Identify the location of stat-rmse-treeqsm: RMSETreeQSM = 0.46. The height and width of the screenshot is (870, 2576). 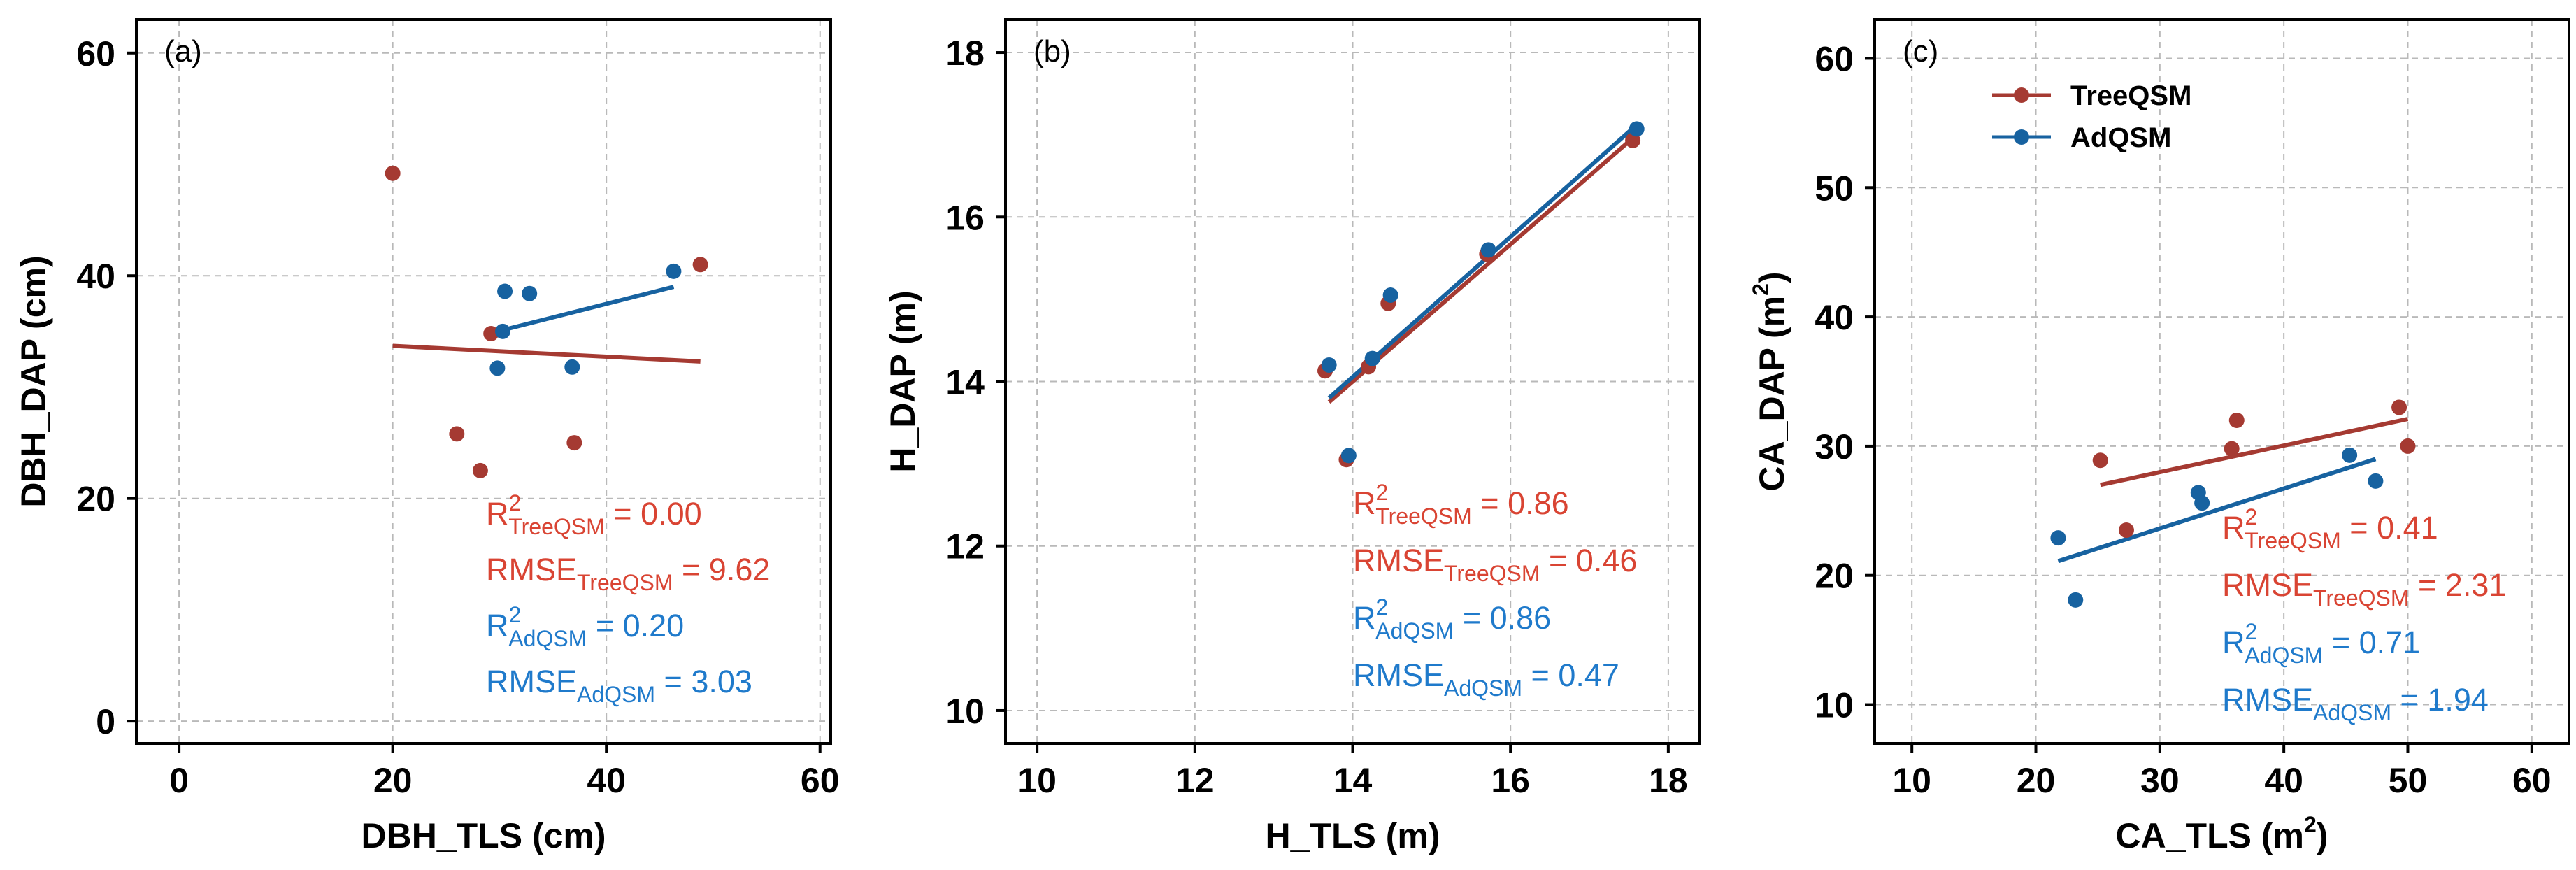
(1495, 564).